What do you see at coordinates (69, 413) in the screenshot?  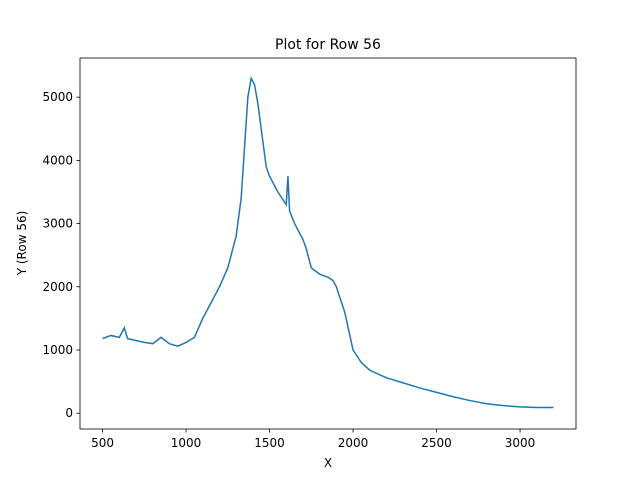 I see `y-tick-label: 0` at bounding box center [69, 413].